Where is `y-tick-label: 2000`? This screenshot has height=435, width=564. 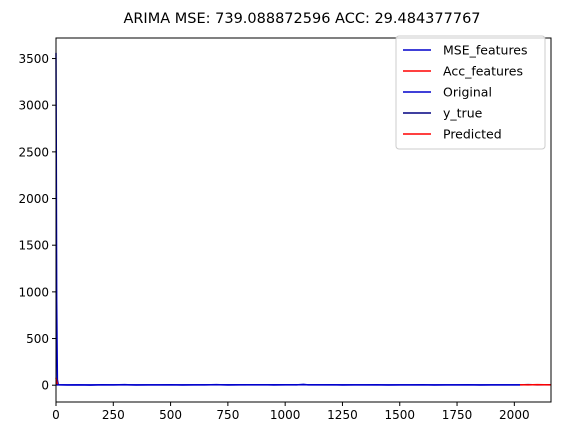
y-tick-label: 2000 is located at coordinates (33, 199).